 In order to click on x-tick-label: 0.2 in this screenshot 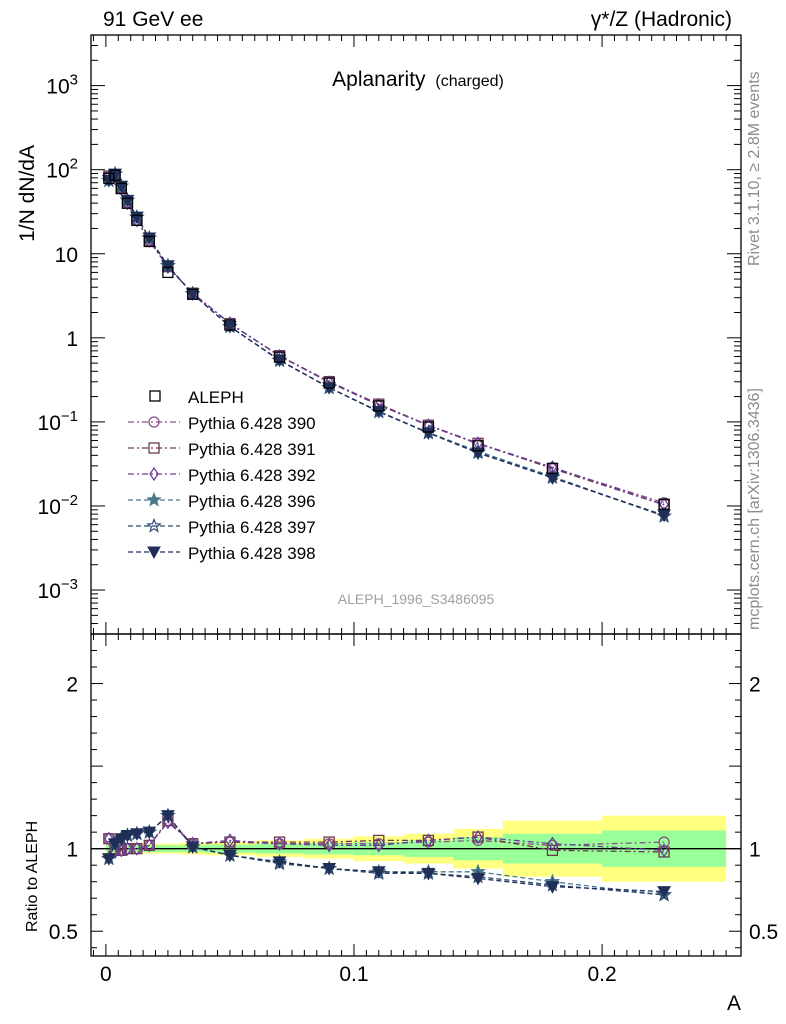, I will do `click(601, 974)`.